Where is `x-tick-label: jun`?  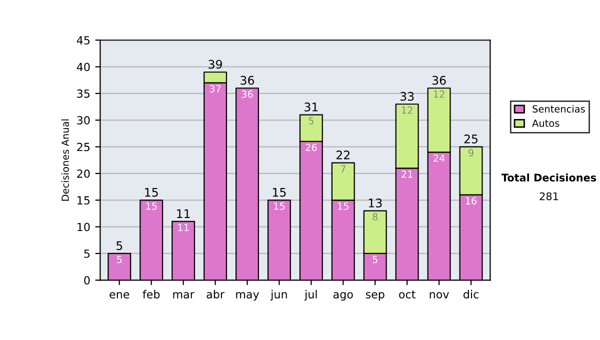
x-tick-label: jun is located at coordinates (278, 295).